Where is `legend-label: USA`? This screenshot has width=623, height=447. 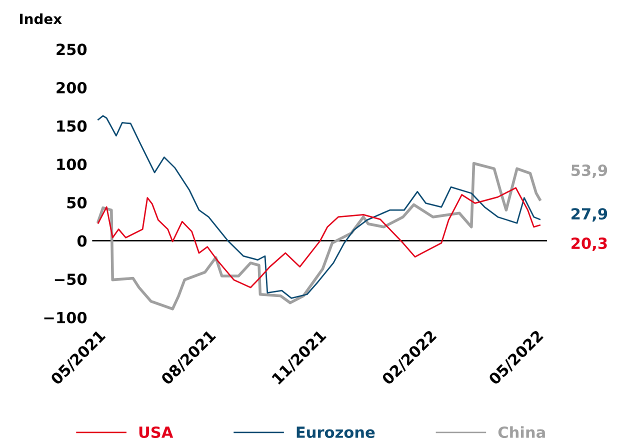 legend-label: USA is located at coordinates (156, 432).